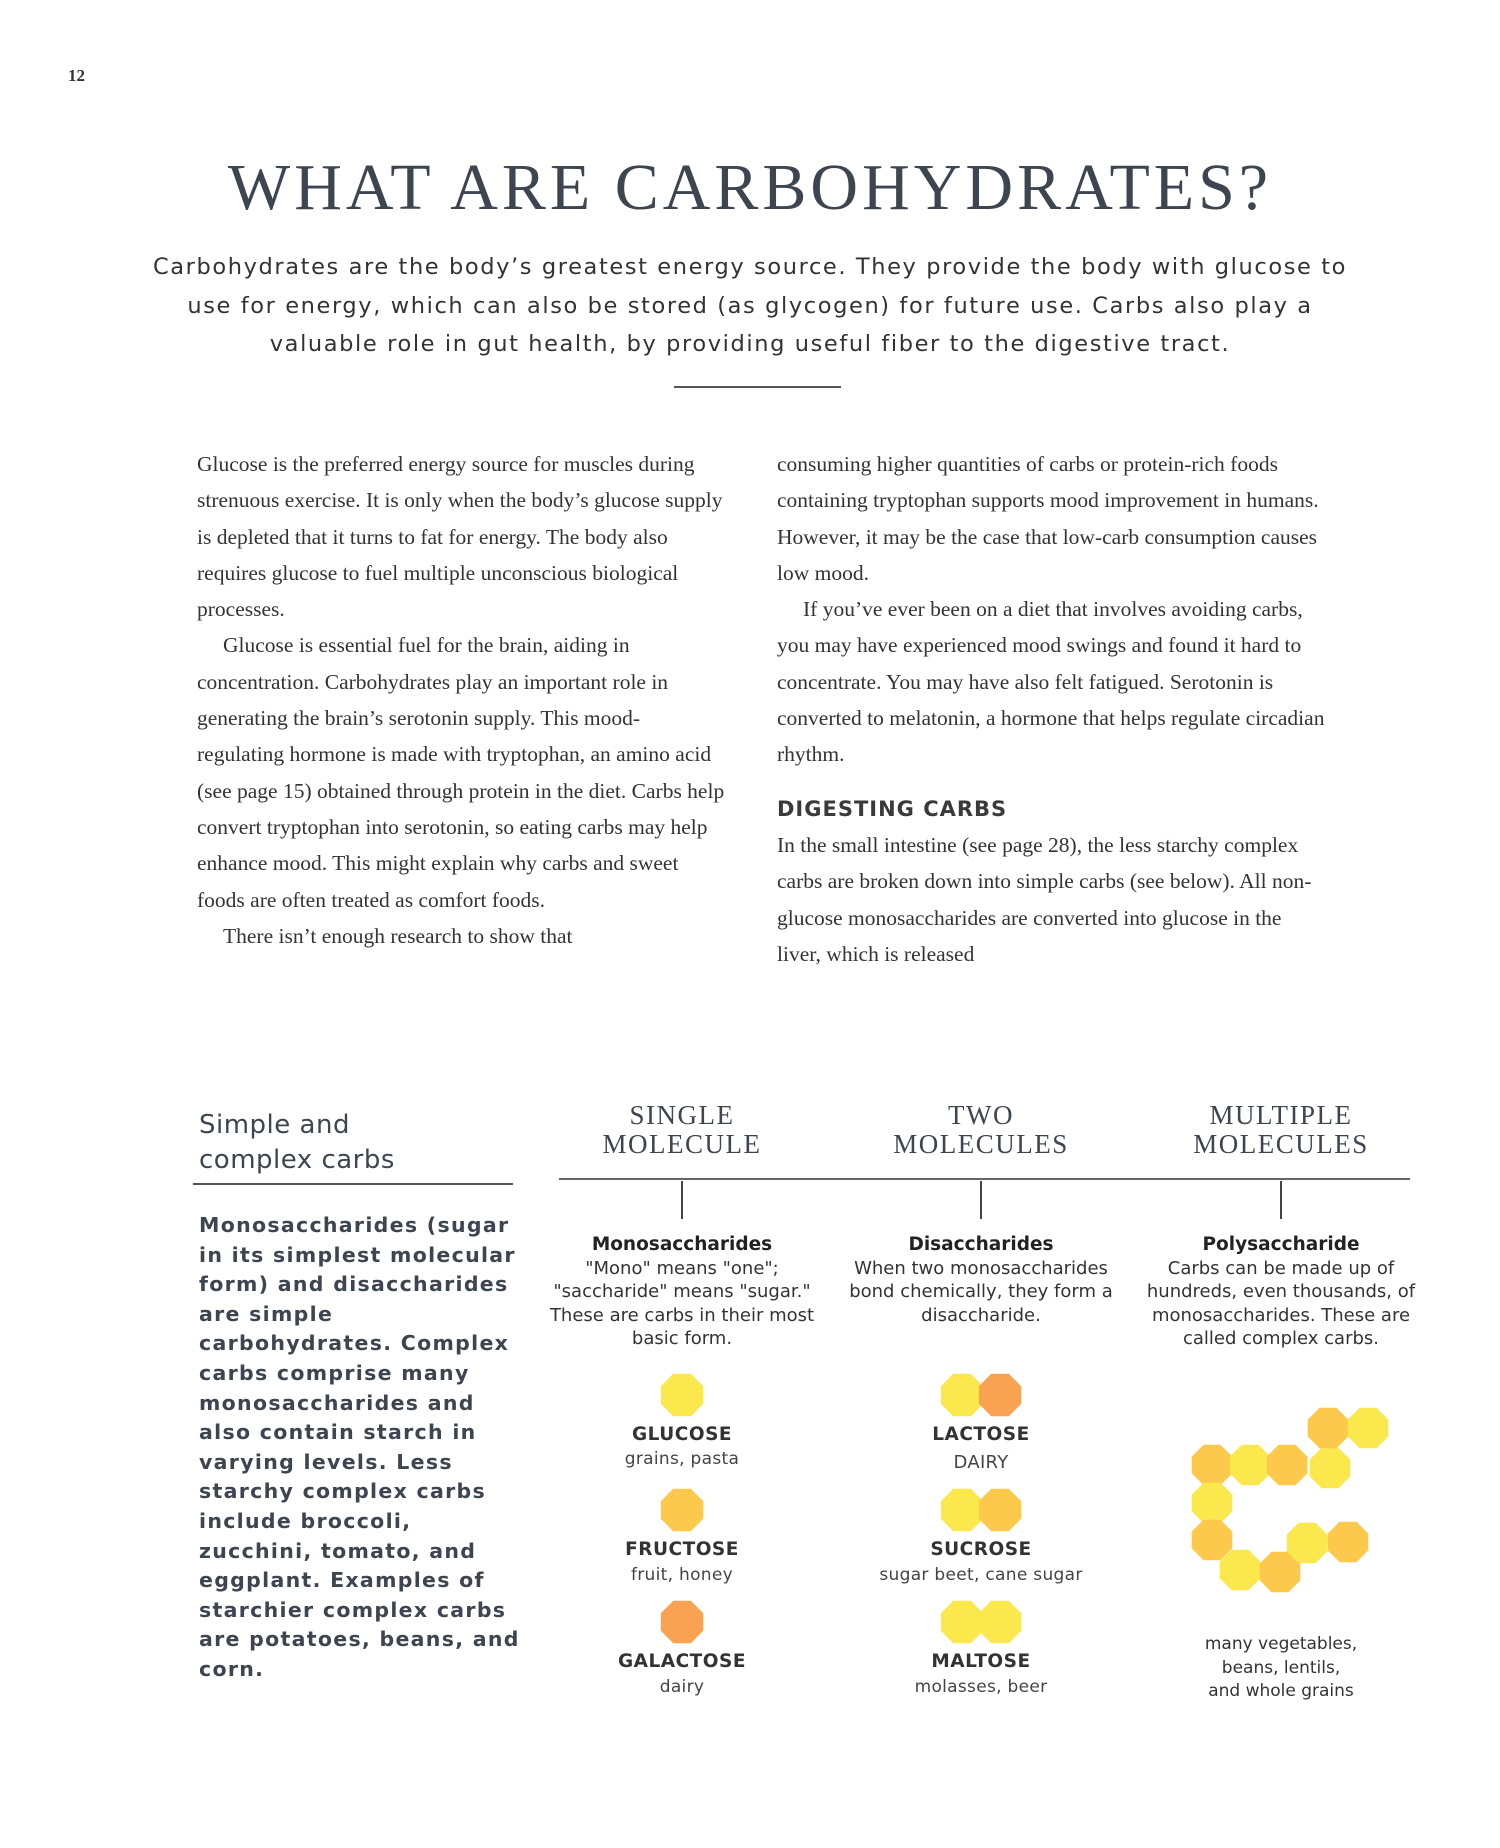 The height and width of the screenshot is (1848, 1500). What do you see at coordinates (981, 1244) in the screenshot?
I see `description-title: Disaccharides` at bounding box center [981, 1244].